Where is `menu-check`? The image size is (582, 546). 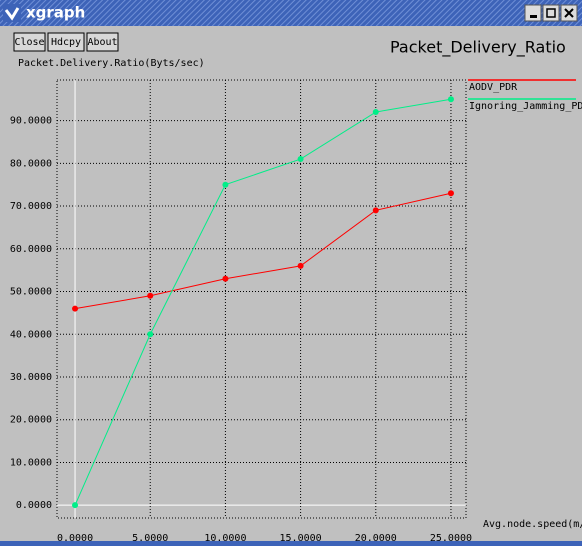 menu-check is located at coordinates (12, 14).